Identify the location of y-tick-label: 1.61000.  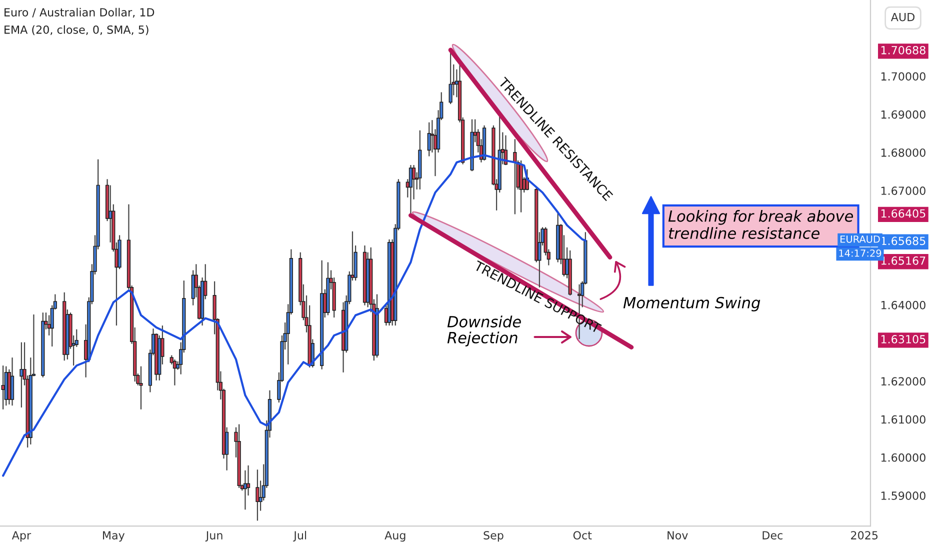
(903, 419).